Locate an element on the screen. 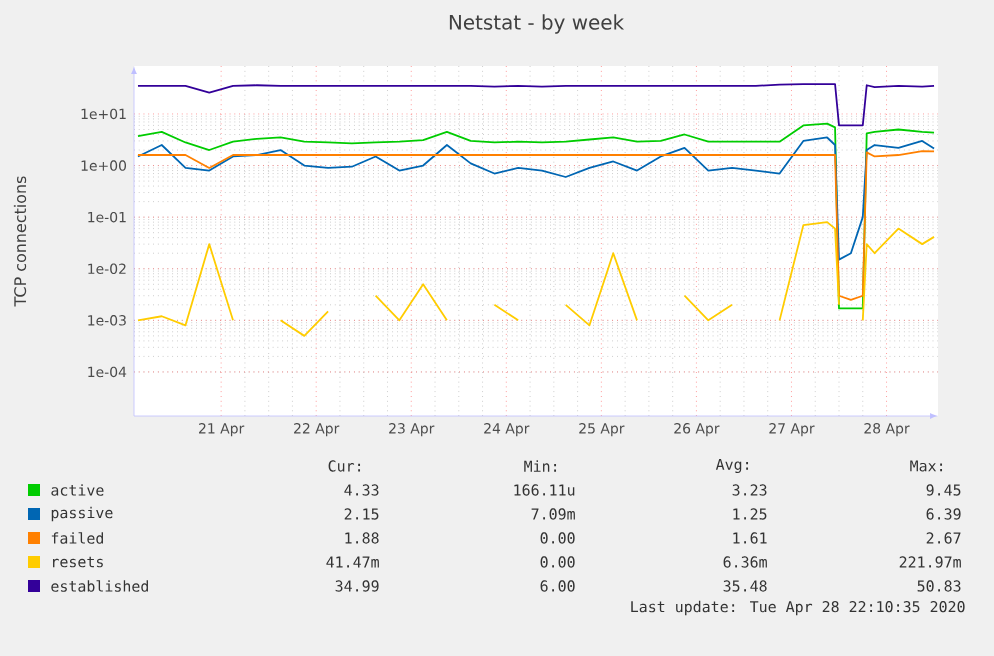  chart-title: Netstat - by week is located at coordinates (537, 24).